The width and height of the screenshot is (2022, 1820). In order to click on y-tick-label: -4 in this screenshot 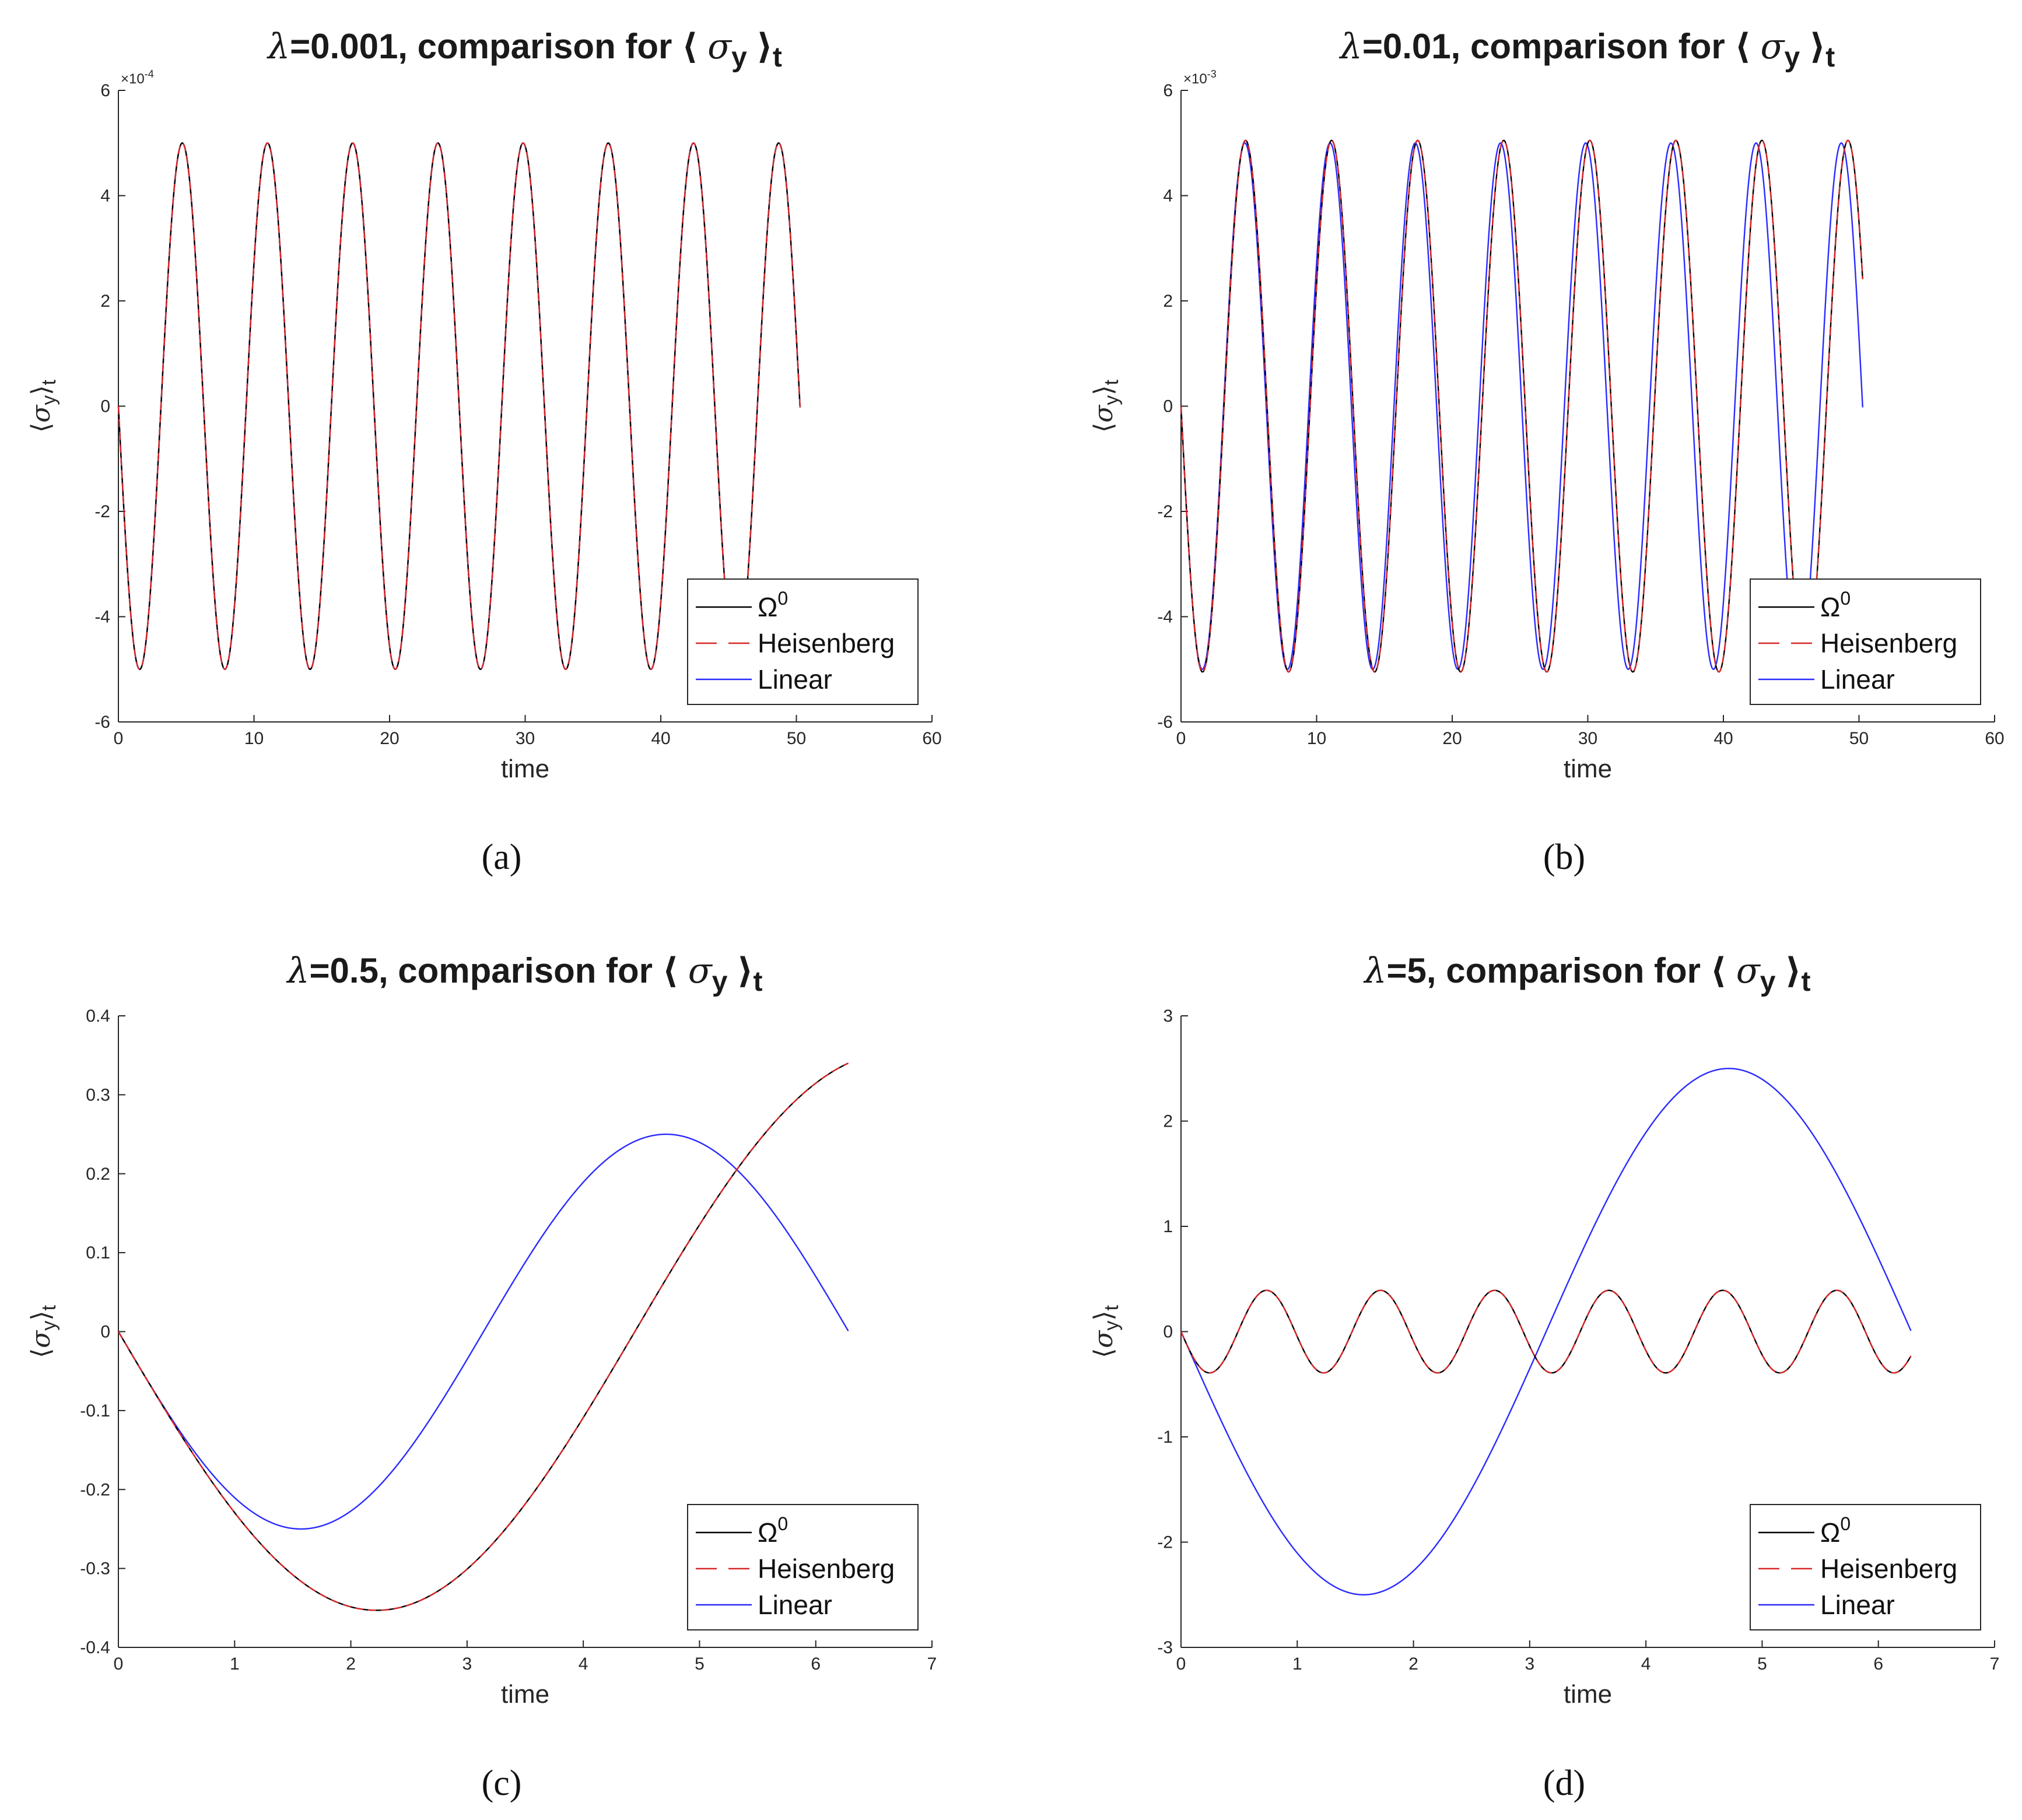, I will do `click(102, 617)`.